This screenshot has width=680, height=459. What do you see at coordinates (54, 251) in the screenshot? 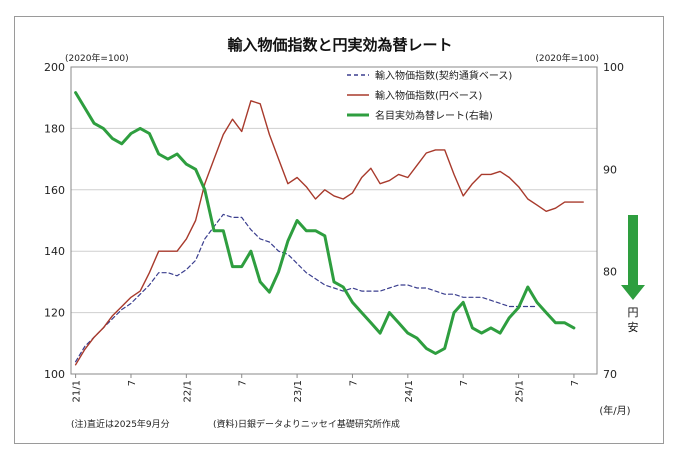
I see `left-tick-label: 140` at bounding box center [54, 251].